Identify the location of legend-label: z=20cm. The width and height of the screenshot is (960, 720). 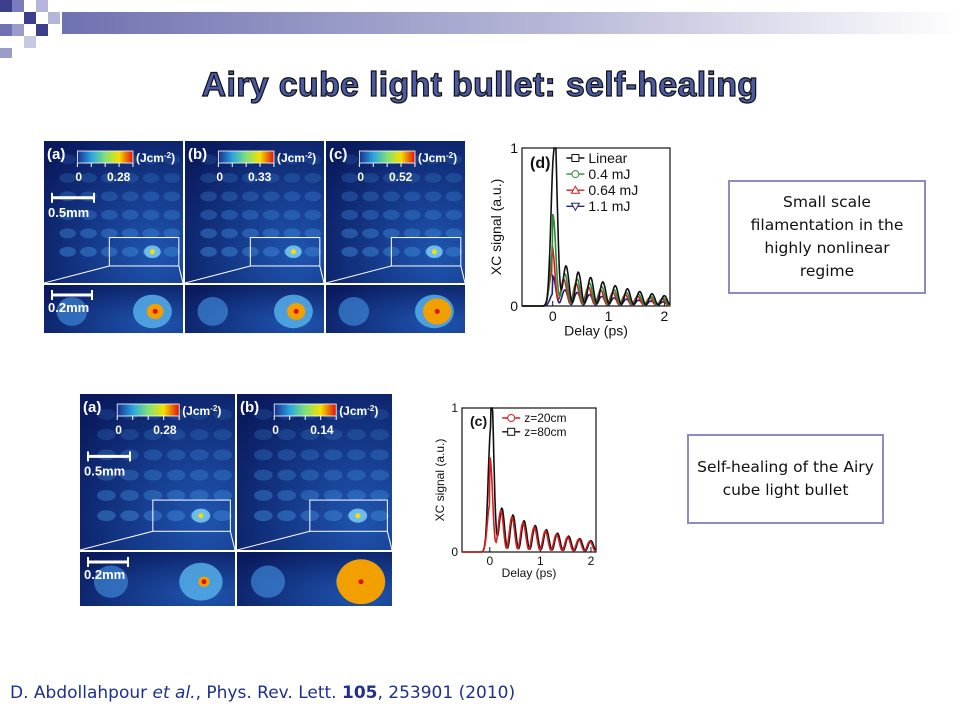
(545, 418).